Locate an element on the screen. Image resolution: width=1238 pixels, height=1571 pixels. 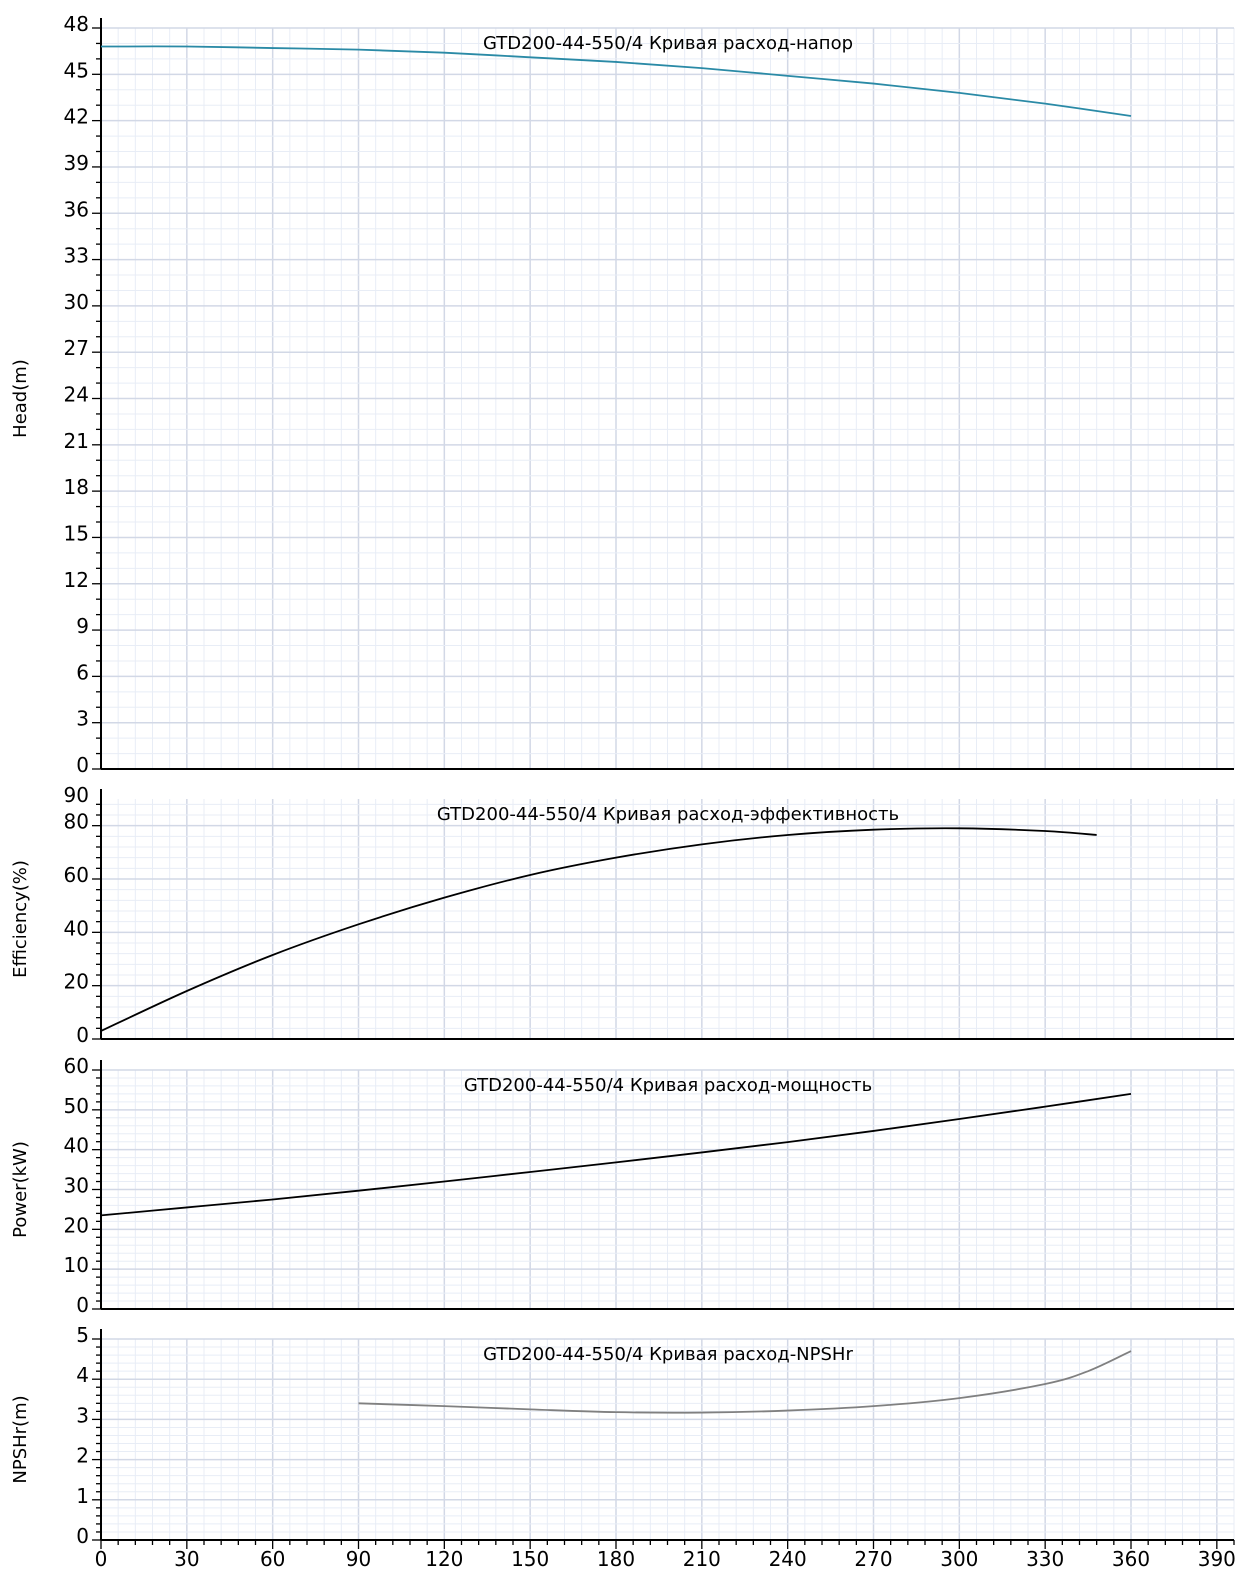
x-tick-label: 150 is located at coordinates (530, 1559).